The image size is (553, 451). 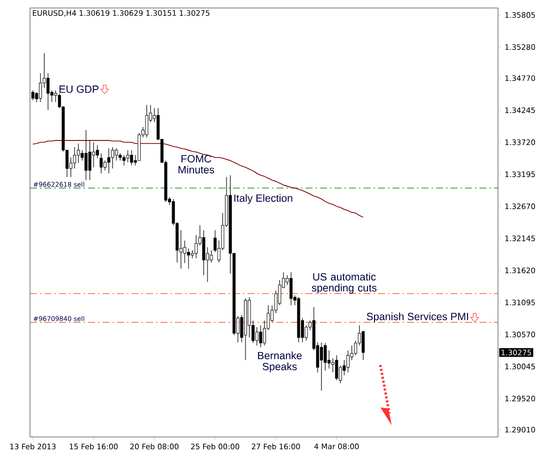 I want to click on annotation: FOMC Minutes, so click(x=196, y=164).